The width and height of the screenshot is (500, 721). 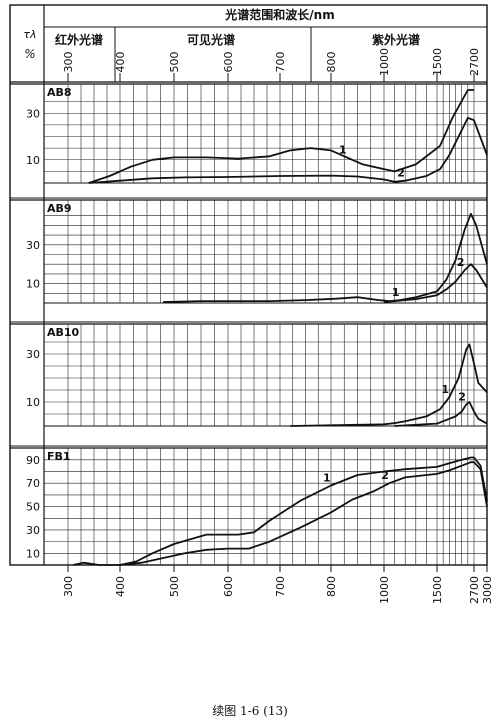 I want to click on panel-label: AB10, so click(x=63, y=332).